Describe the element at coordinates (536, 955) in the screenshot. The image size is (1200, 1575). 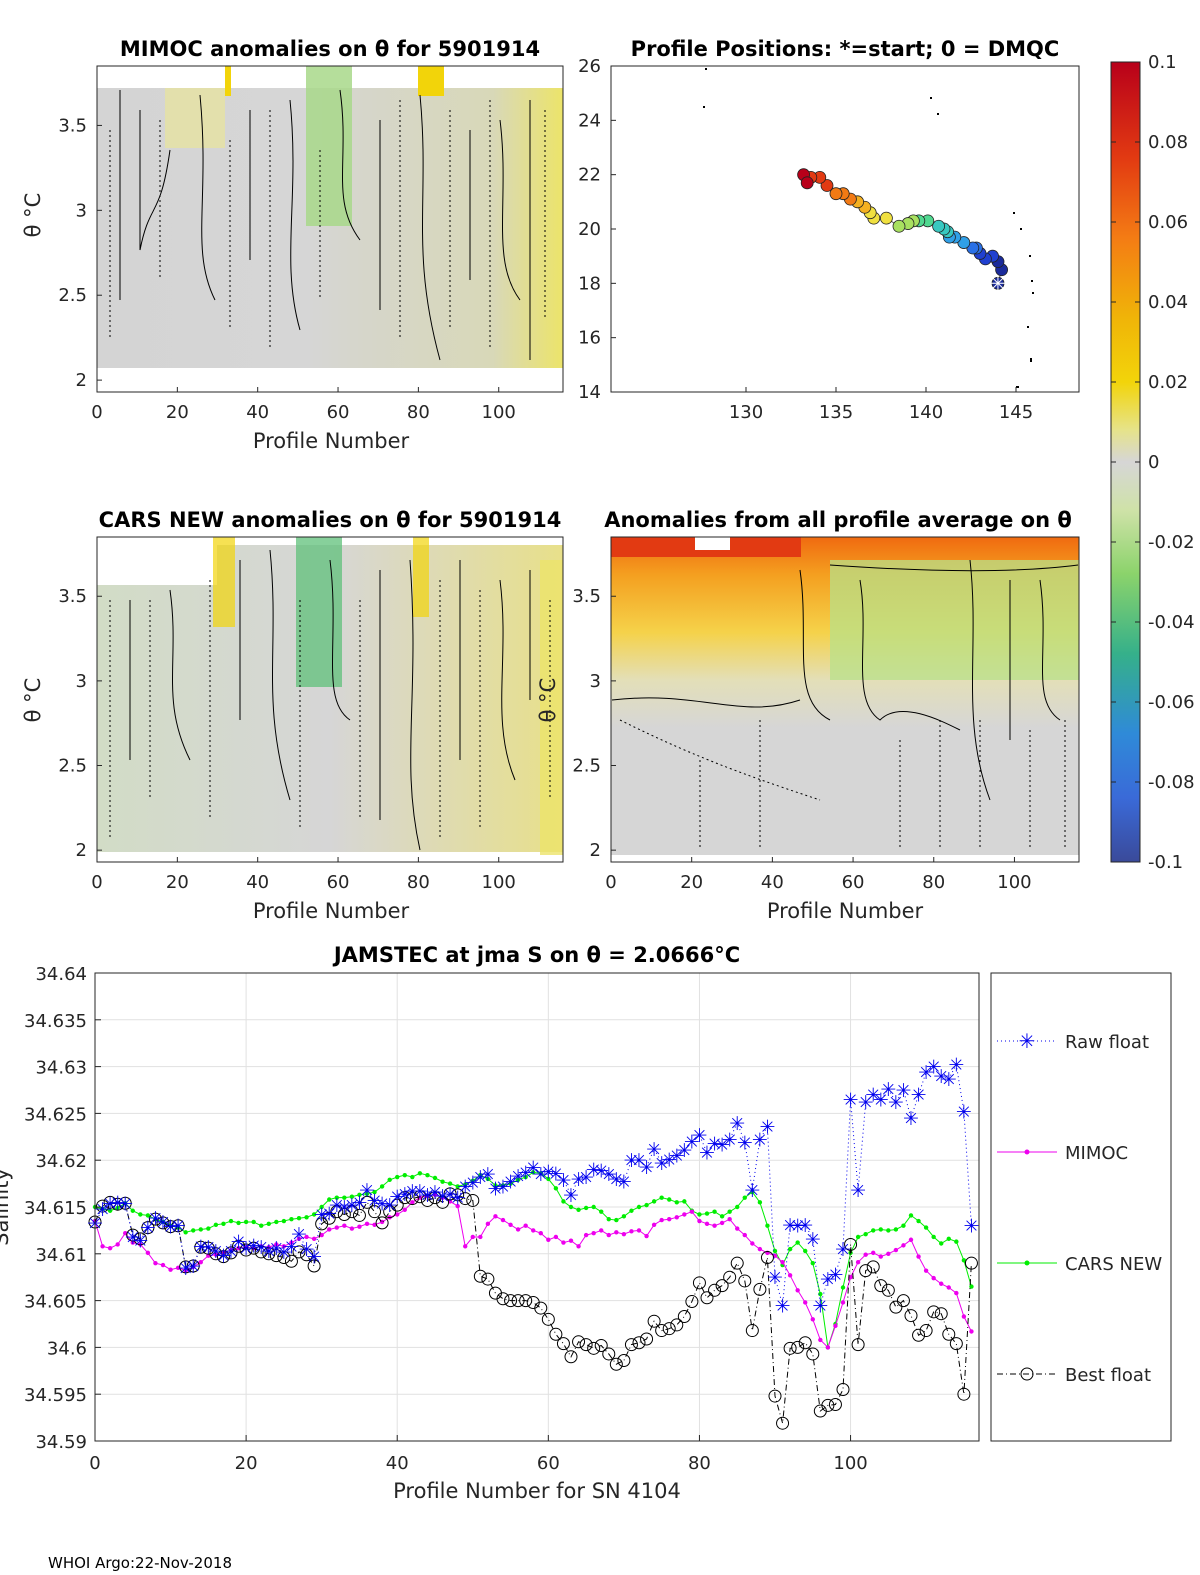
I see `salinity-title: JAMSTEC at jma S on θ = 2.0666°C` at that location.